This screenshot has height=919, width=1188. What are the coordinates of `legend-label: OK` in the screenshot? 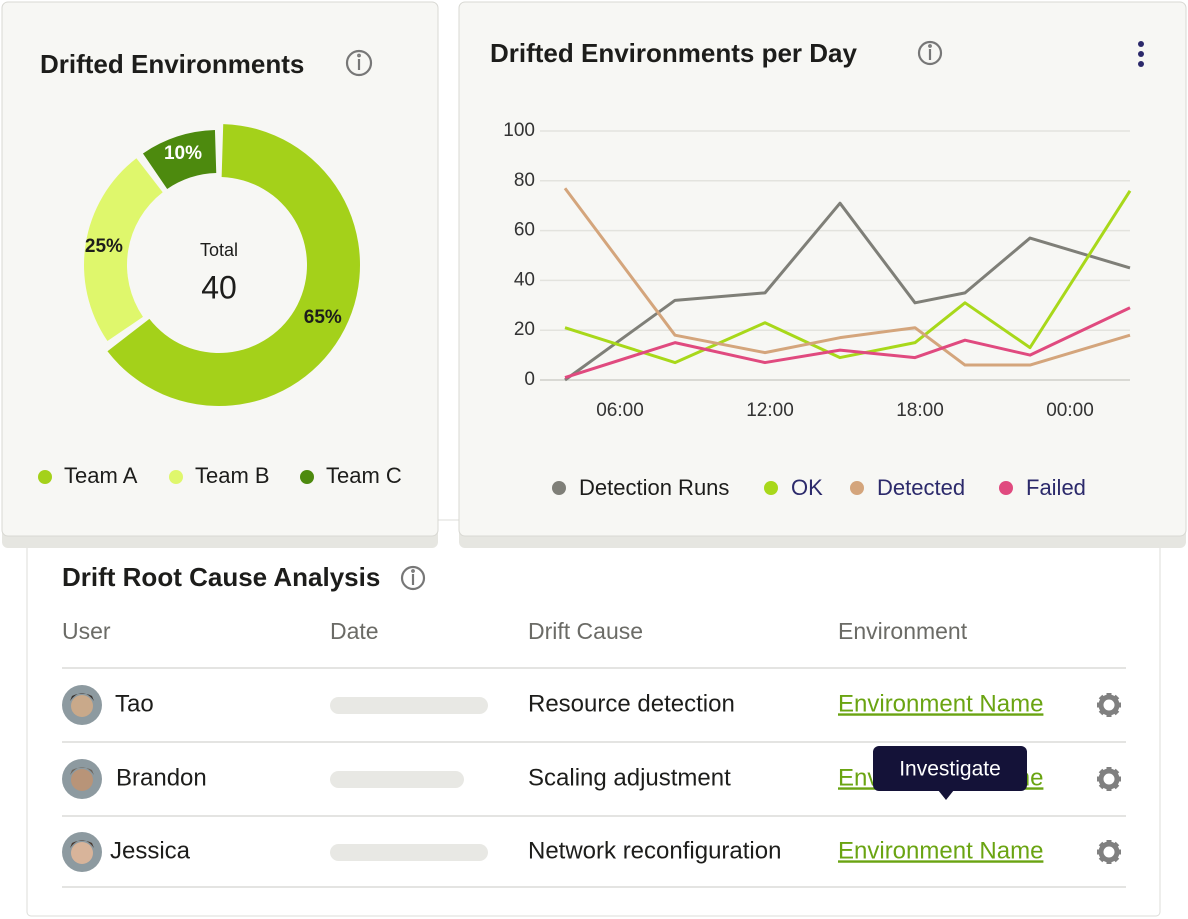 It's located at (807, 487).